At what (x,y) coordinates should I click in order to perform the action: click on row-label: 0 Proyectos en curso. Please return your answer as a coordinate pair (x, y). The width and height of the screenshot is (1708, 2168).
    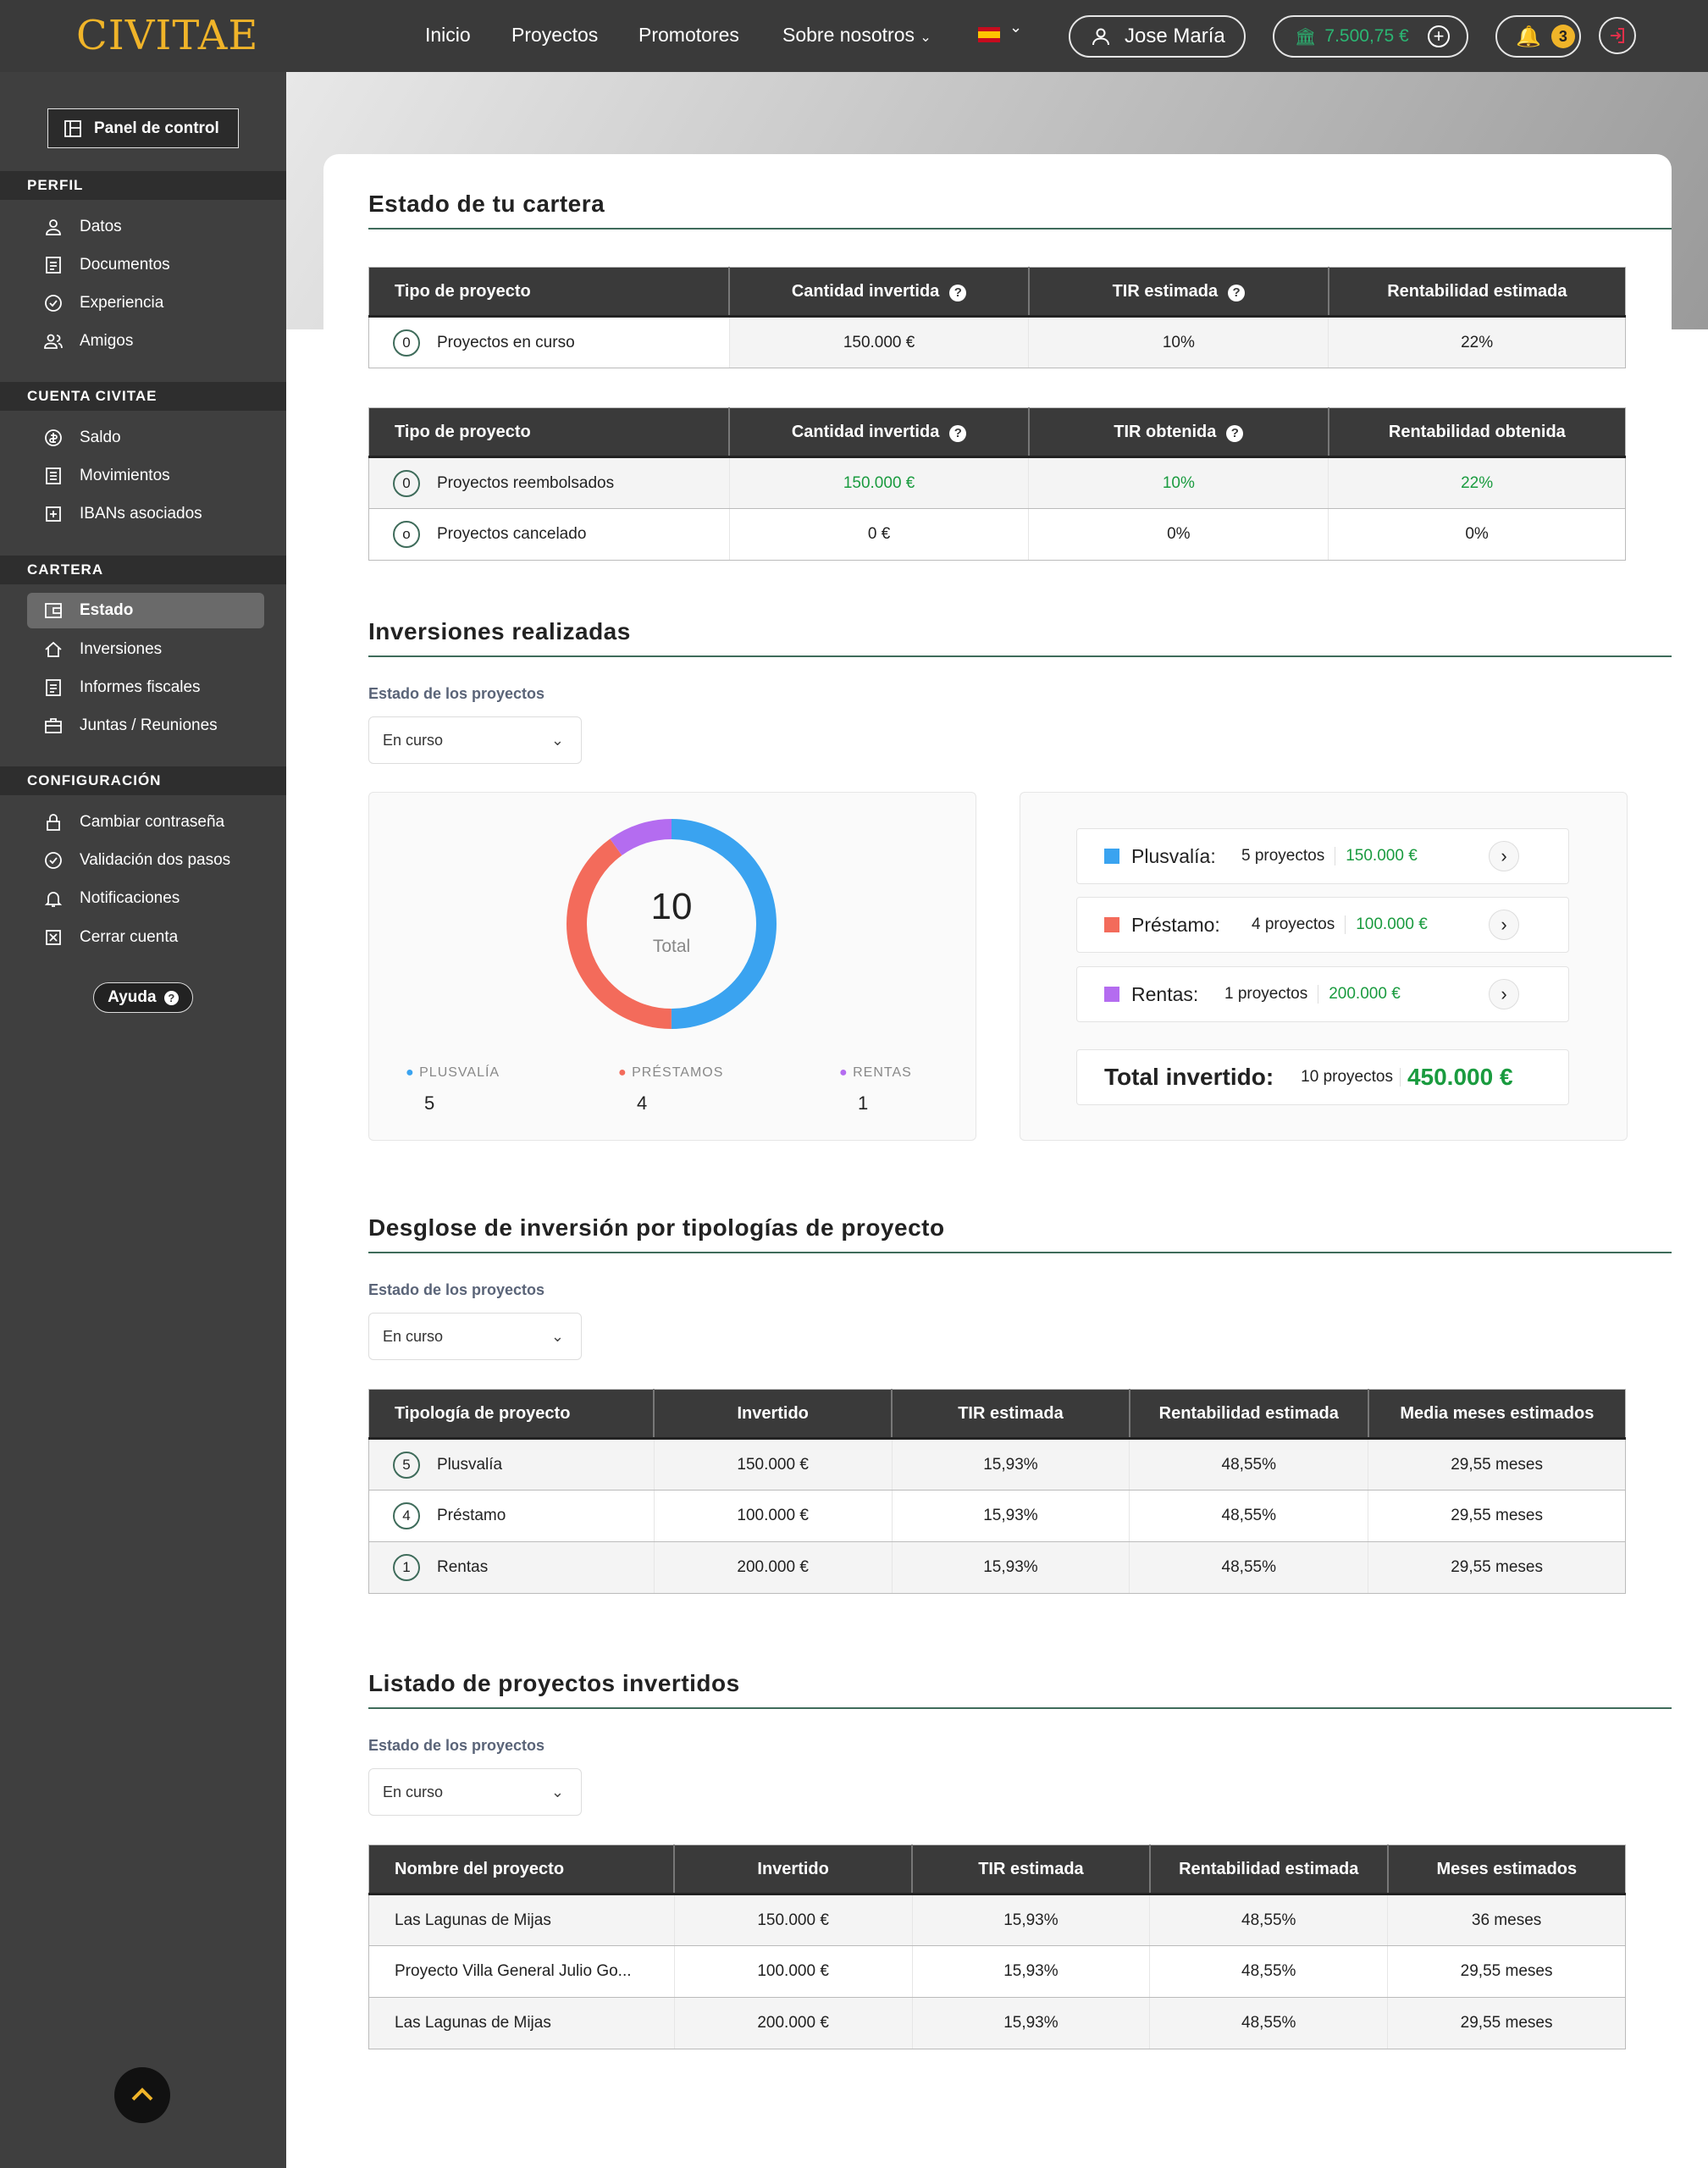
    Looking at the image, I should click on (549, 342).